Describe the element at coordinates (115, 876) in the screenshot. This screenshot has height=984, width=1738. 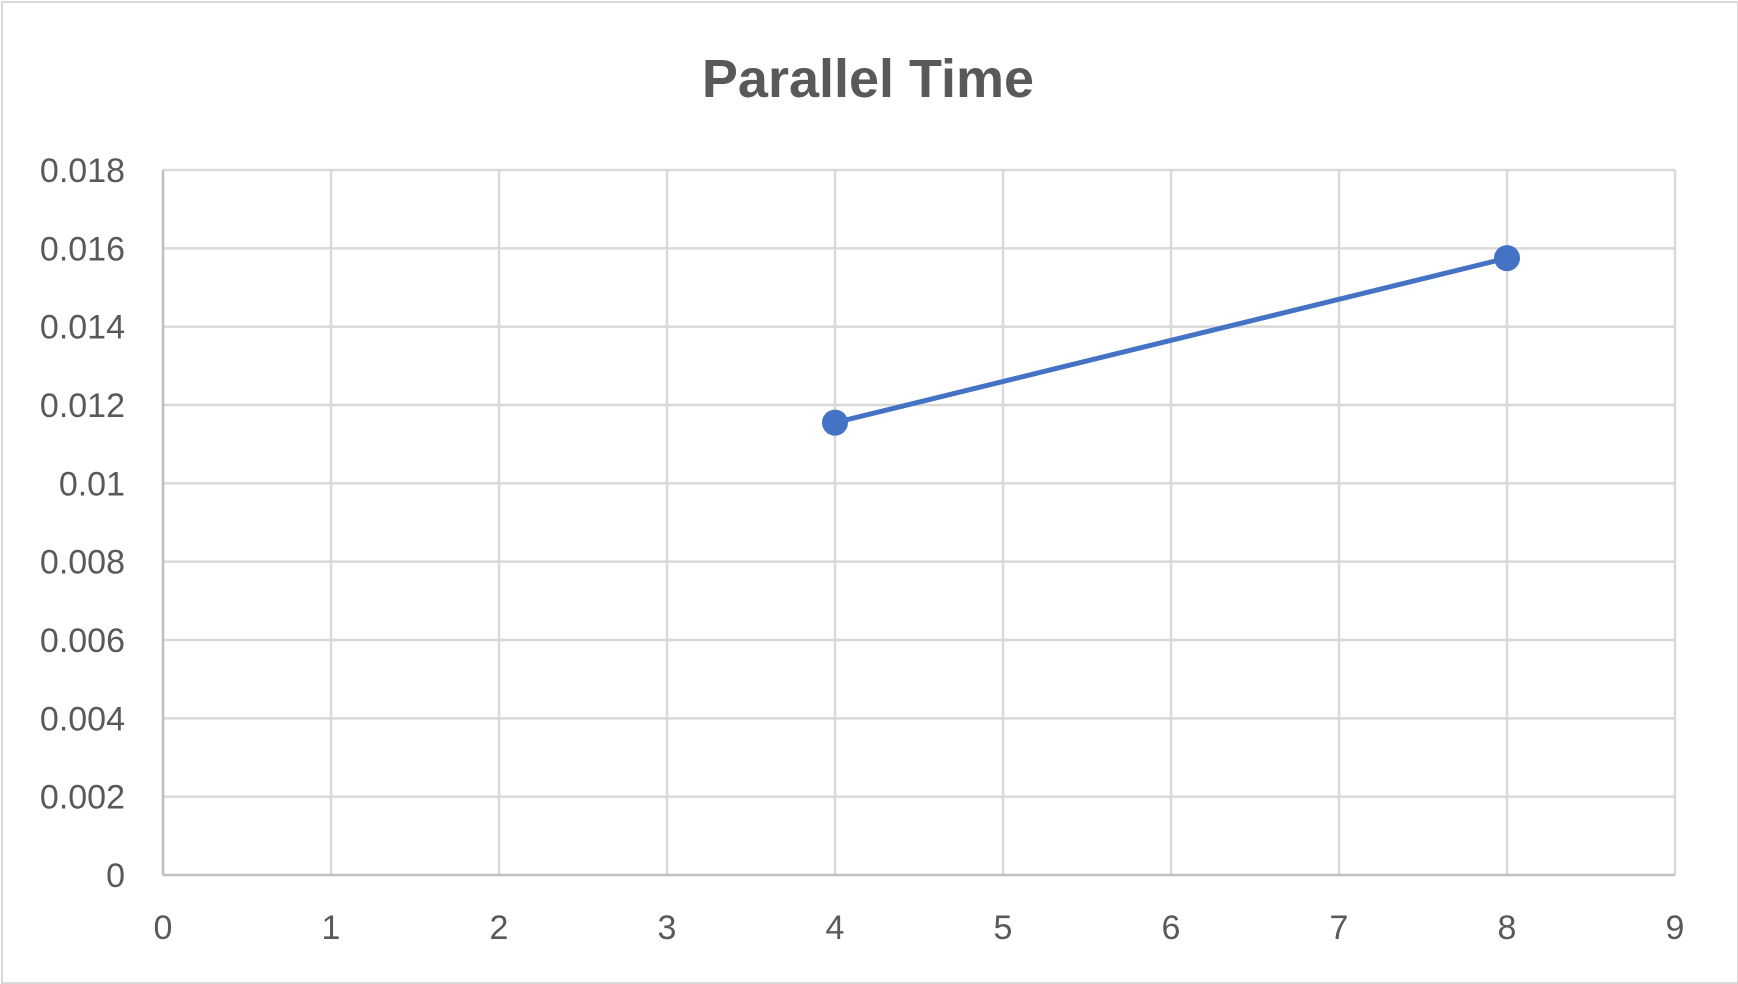
I see `y-tick-label: 0` at that location.